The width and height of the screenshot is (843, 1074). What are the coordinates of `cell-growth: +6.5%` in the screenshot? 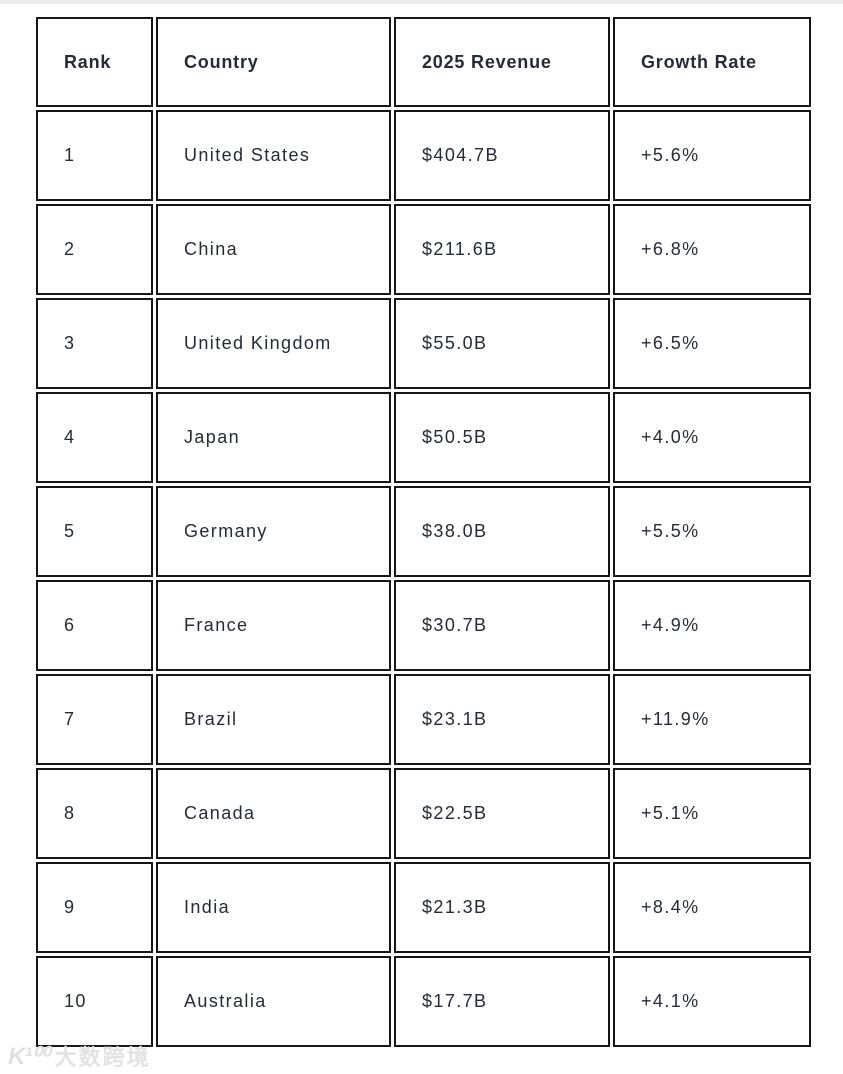 It's located at (712, 343).